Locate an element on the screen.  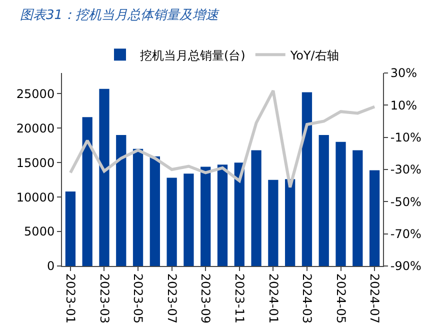
y-tick-label: 0 is located at coordinates (50, 266).